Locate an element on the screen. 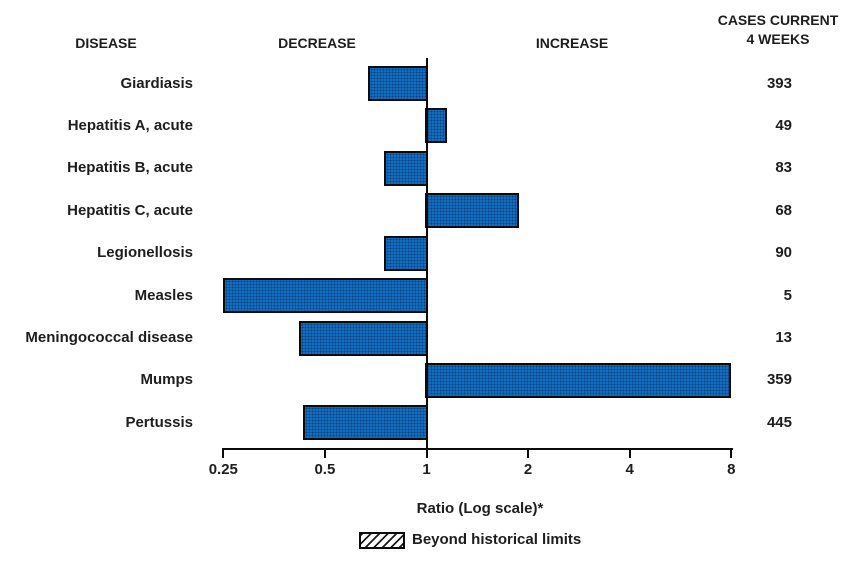  cases-count: 49 is located at coordinates (783, 125).